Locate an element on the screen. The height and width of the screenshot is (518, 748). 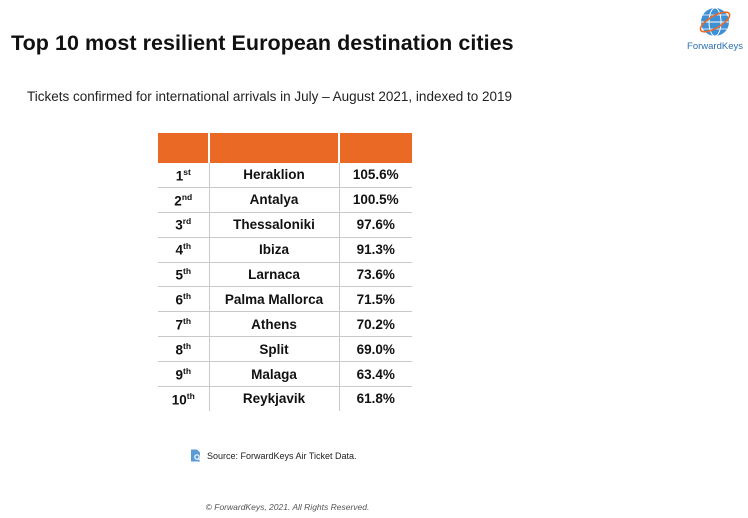
header-value is located at coordinates (375, 148).